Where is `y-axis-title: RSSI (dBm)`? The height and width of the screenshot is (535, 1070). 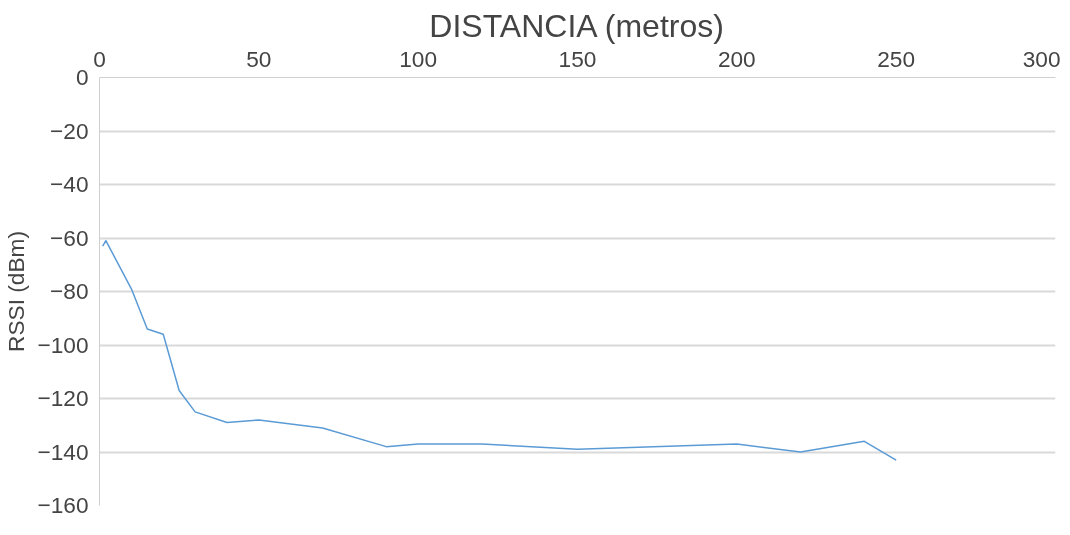
y-axis-title: RSSI (dBm) is located at coordinates (16, 291).